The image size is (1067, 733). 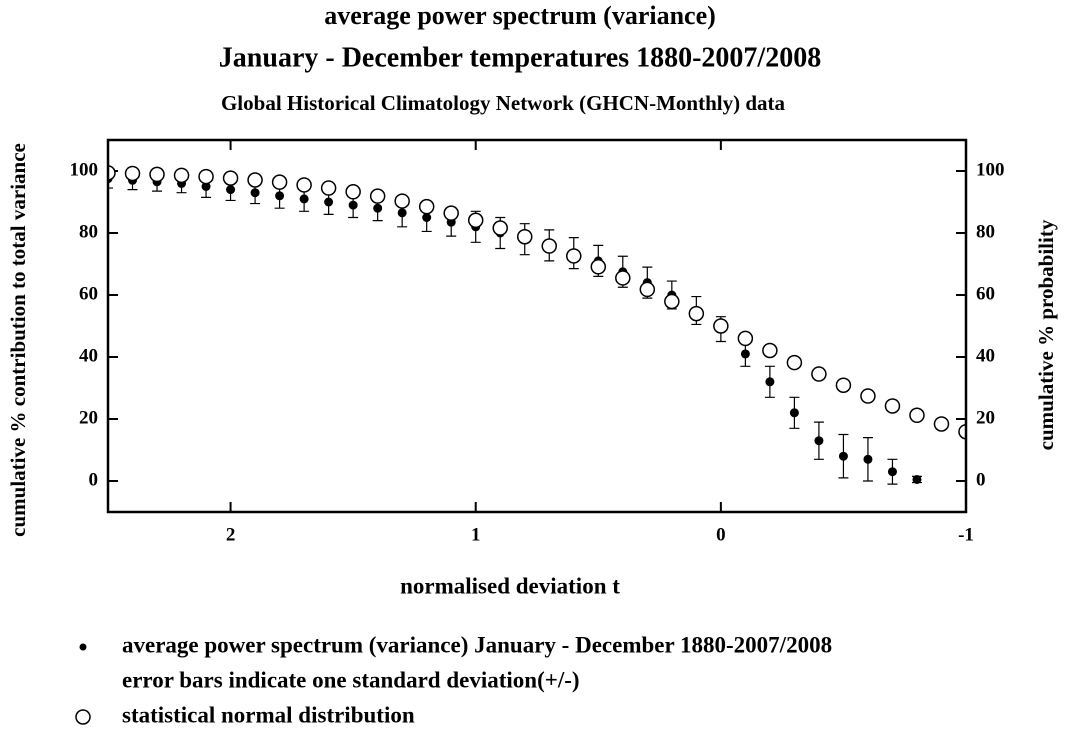 What do you see at coordinates (88, 355) in the screenshot?
I see `y-tick-label: 40` at bounding box center [88, 355].